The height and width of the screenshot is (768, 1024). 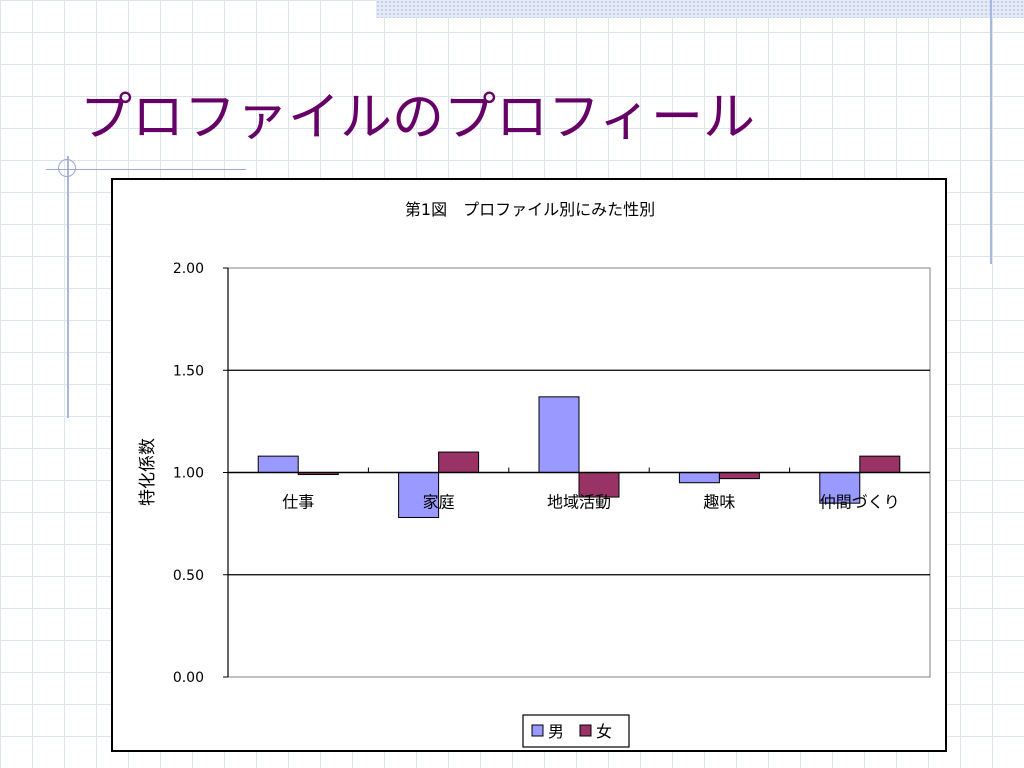 What do you see at coordinates (67, 168) in the screenshot?
I see `title-circle-ornament` at bounding box center [67, 168].